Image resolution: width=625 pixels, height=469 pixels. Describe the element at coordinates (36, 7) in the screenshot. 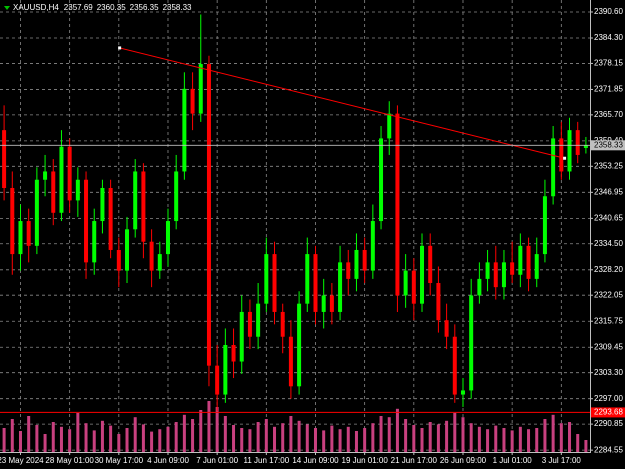

I see `symbol: XAUUSD,H4` at that location.